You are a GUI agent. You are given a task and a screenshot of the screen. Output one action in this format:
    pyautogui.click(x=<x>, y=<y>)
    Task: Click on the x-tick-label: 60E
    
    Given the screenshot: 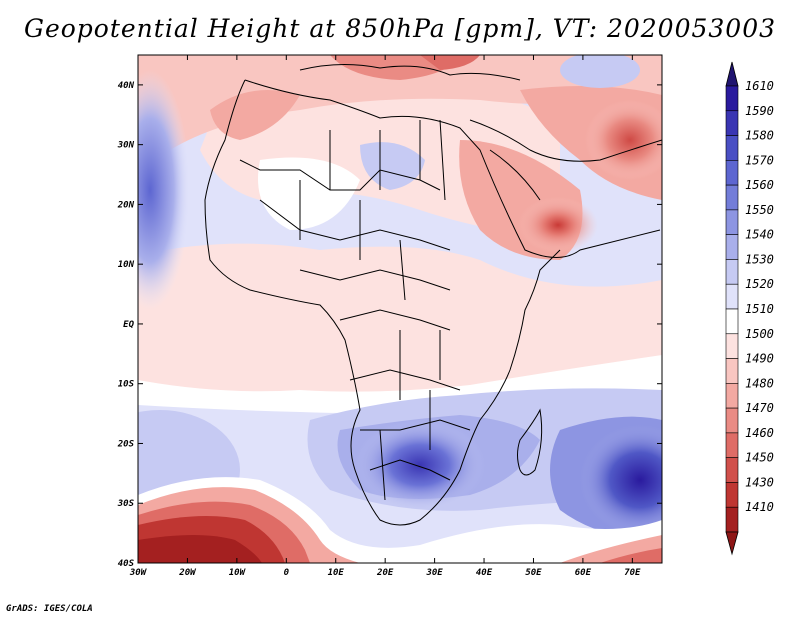 What is the action you would take?
    pyautogui.click(x=583, y=573)
    